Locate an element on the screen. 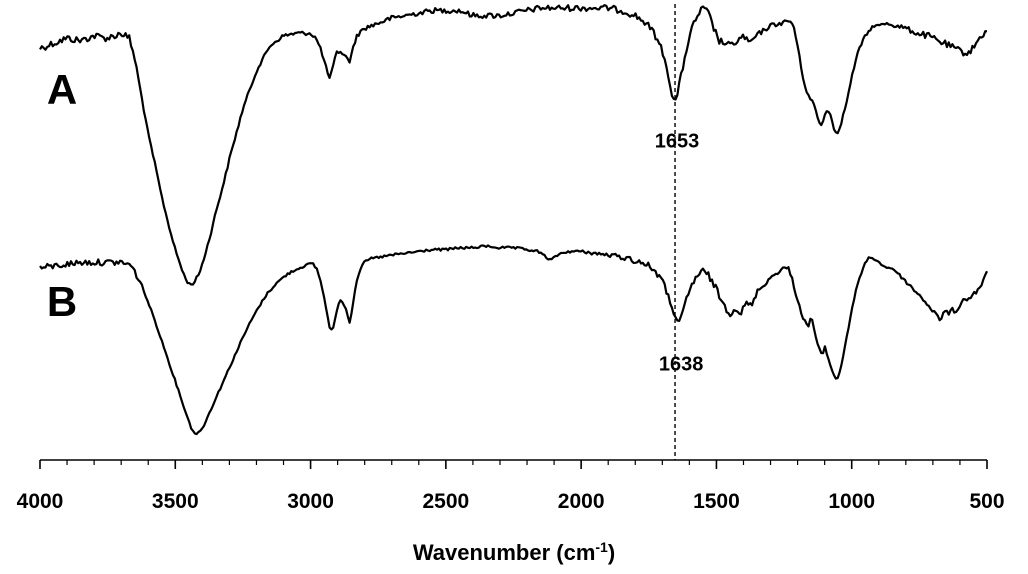 The width and height of the screenshot is (1028, 574). peak-label-1653: 1653 is located at coordinates (677, 142).